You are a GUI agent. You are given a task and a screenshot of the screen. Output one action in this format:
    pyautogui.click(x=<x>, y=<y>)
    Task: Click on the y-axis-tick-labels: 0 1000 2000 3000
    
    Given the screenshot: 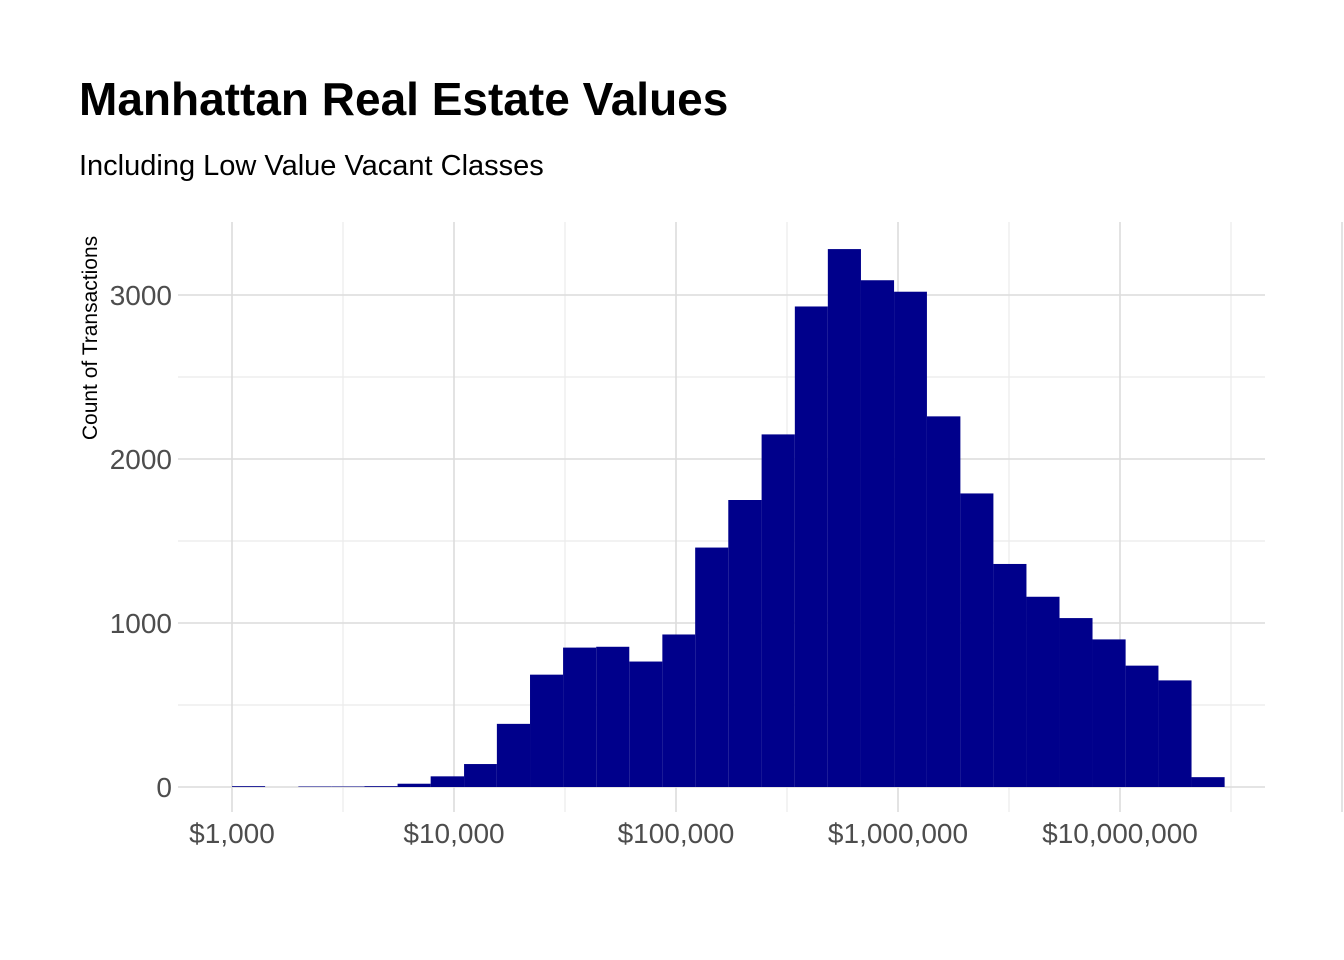 What is the action you would take?
    pyautogui.click(x=141, y=541)
    